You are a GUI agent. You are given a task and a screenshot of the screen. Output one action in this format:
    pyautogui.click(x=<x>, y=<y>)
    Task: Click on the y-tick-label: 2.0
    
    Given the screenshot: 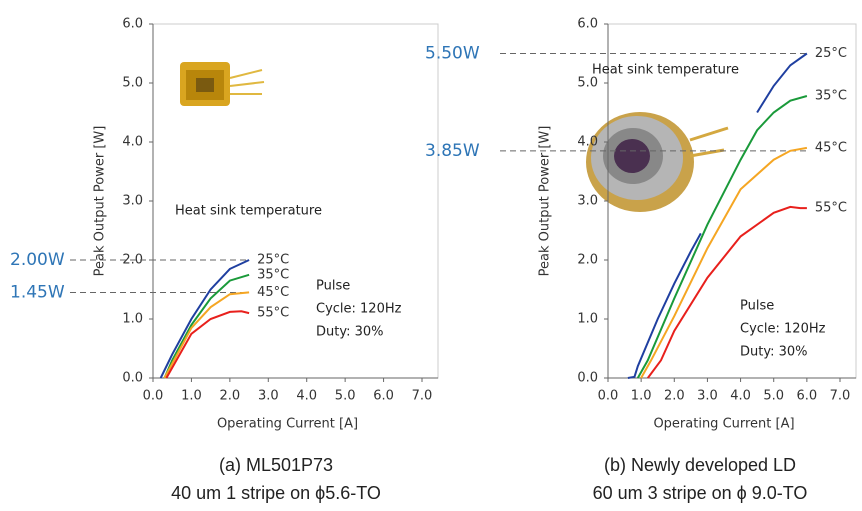 What is the action you would take?
    pyautogui.click(x=587, y=260)
    